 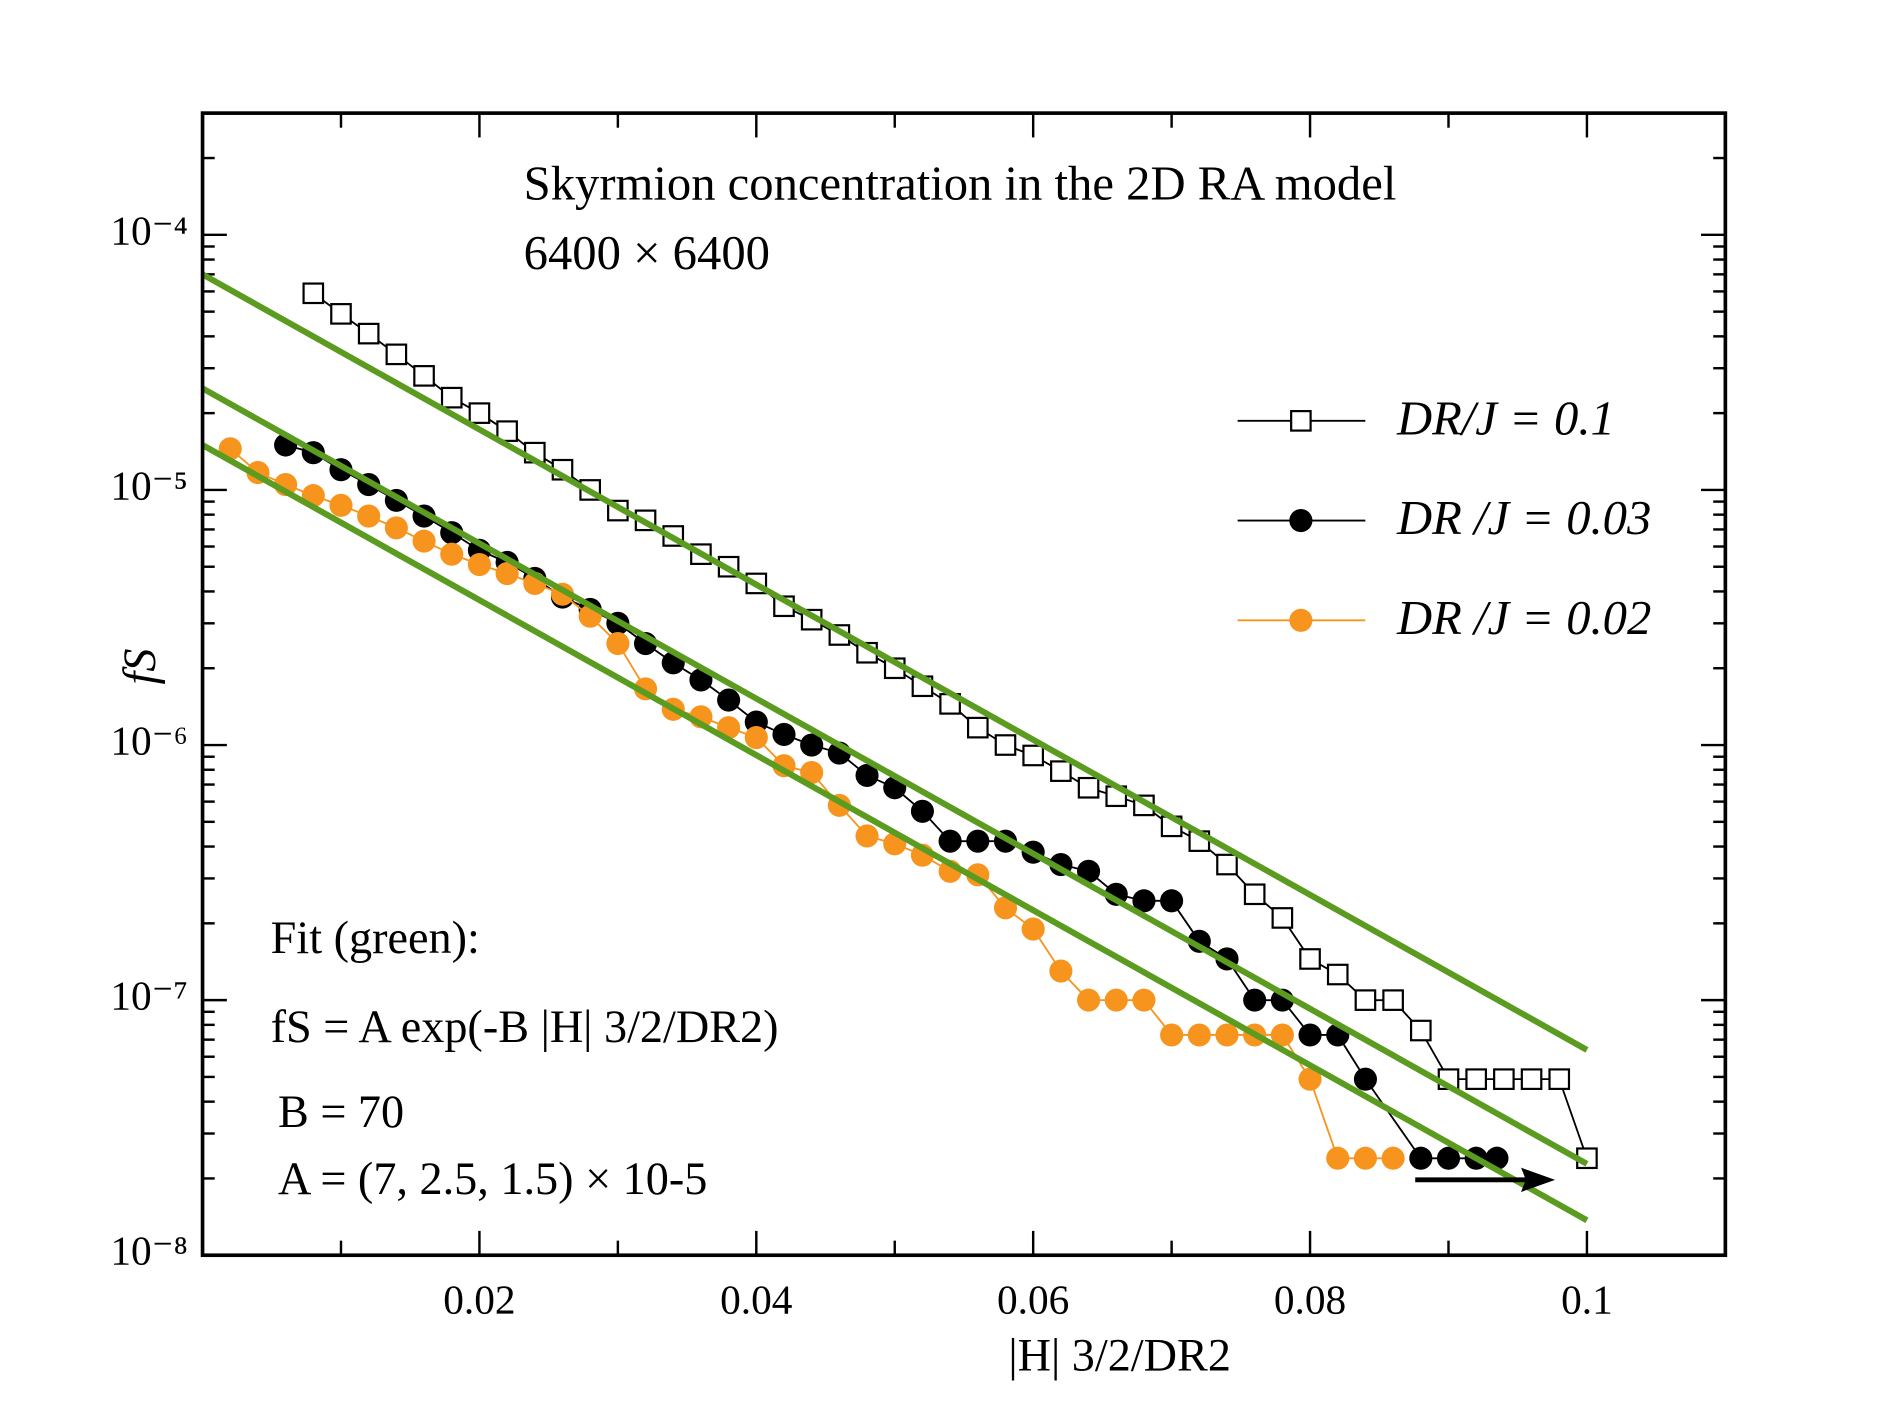 What do you see at coordinates (149, 485) in the screenshot?
I see `y-tick-label: 10⁻⁵` at bounding box center [149, 485].